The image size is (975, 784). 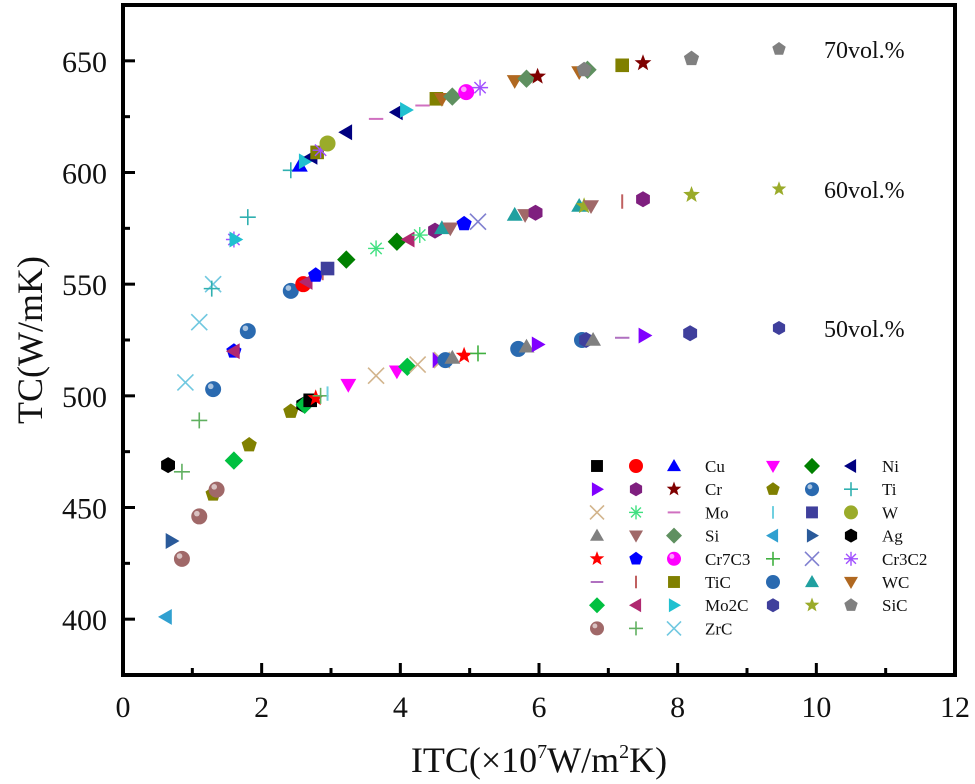 What do you see at coordinates (718, 582) in the screenshot?
I see `legend-label: TiC` at bounding box center [718, 582].